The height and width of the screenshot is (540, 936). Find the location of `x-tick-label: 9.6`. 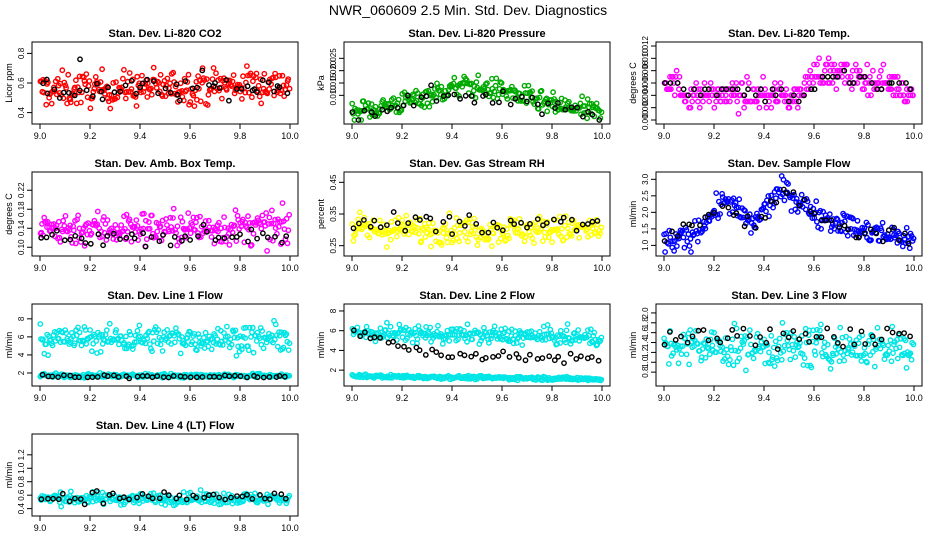

x-tick-label: 9.6 is located at coordinates (814, 268).